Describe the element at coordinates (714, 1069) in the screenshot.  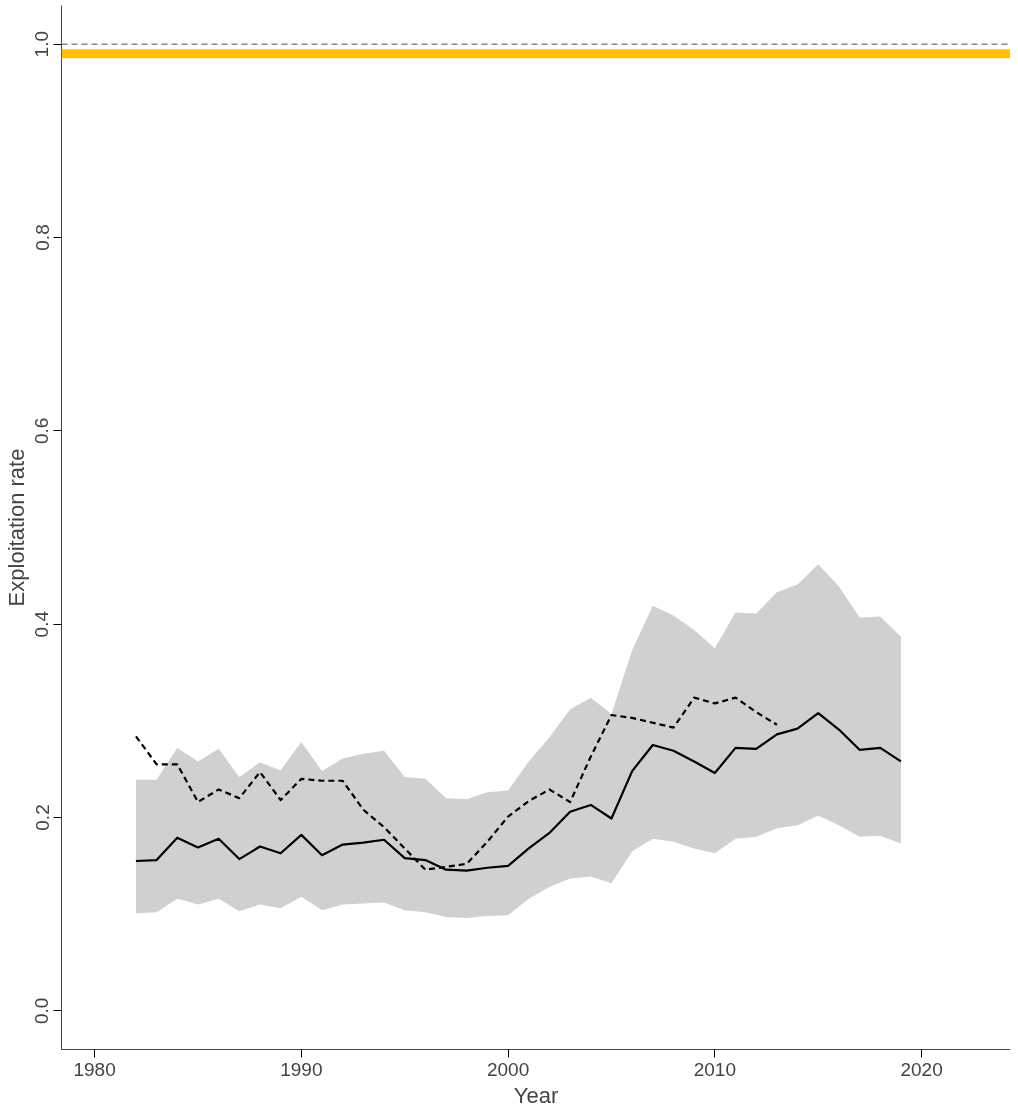
I see `x-tick-label: 2010` at that location.